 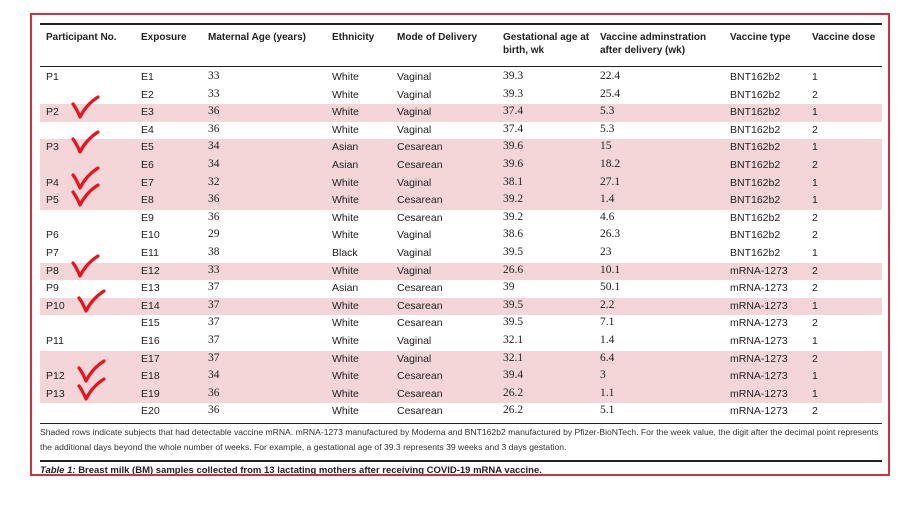 I want to click on cell-maternal-age: 34, so click(x=214, y=146).